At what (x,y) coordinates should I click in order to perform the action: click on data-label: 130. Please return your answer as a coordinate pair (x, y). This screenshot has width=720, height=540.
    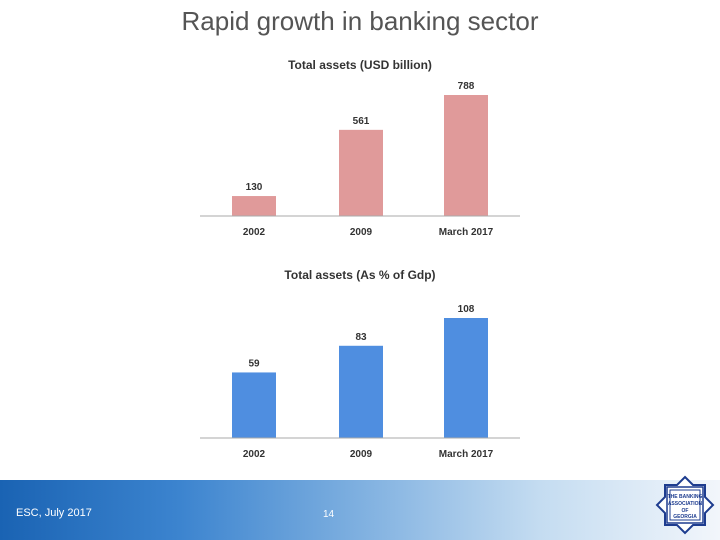
    Looking at the image, I should click on (254, 187).